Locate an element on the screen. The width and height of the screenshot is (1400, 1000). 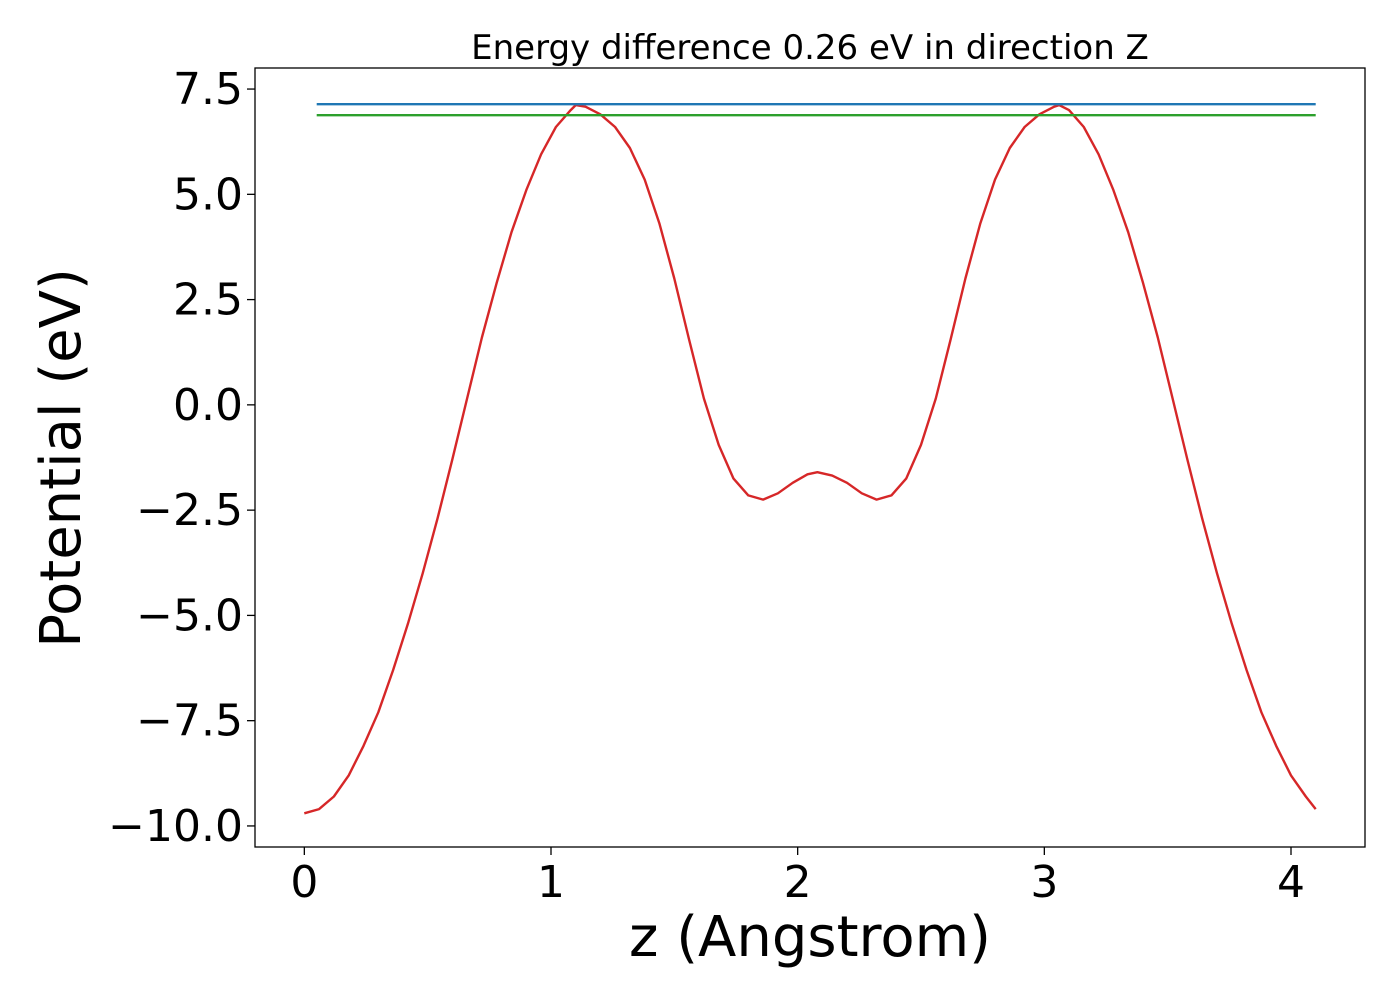
y-axis-label: Potential (eV) is located at coordinates (61, 458).